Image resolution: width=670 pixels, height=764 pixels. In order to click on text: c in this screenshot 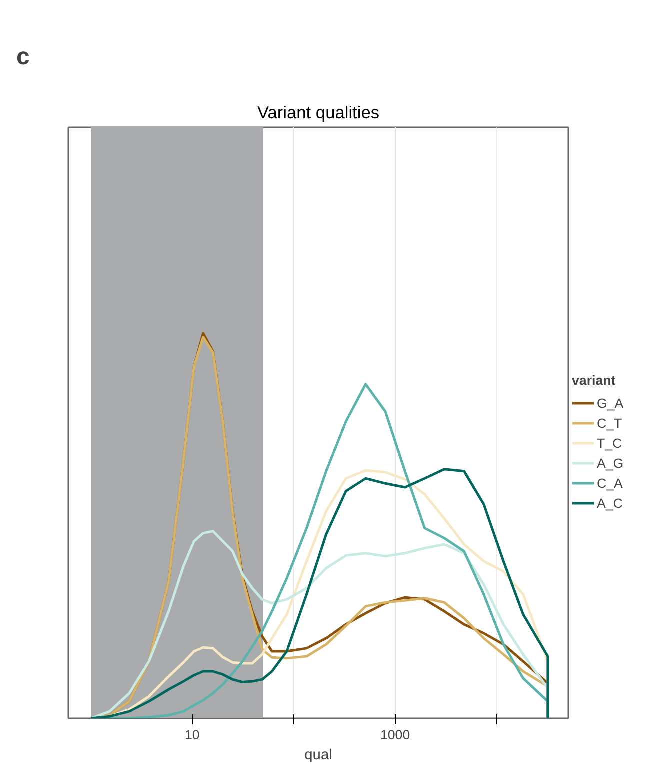, I will do `click(23, 57)`.